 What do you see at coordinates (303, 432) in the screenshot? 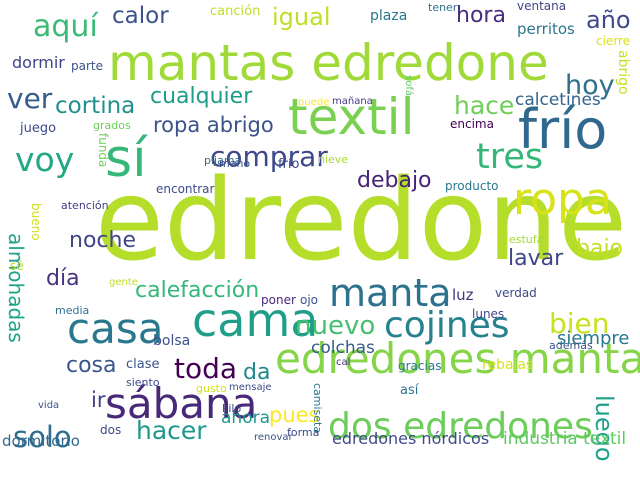
I see `word-cloud-word: forma` at bounding box center [303, 432].